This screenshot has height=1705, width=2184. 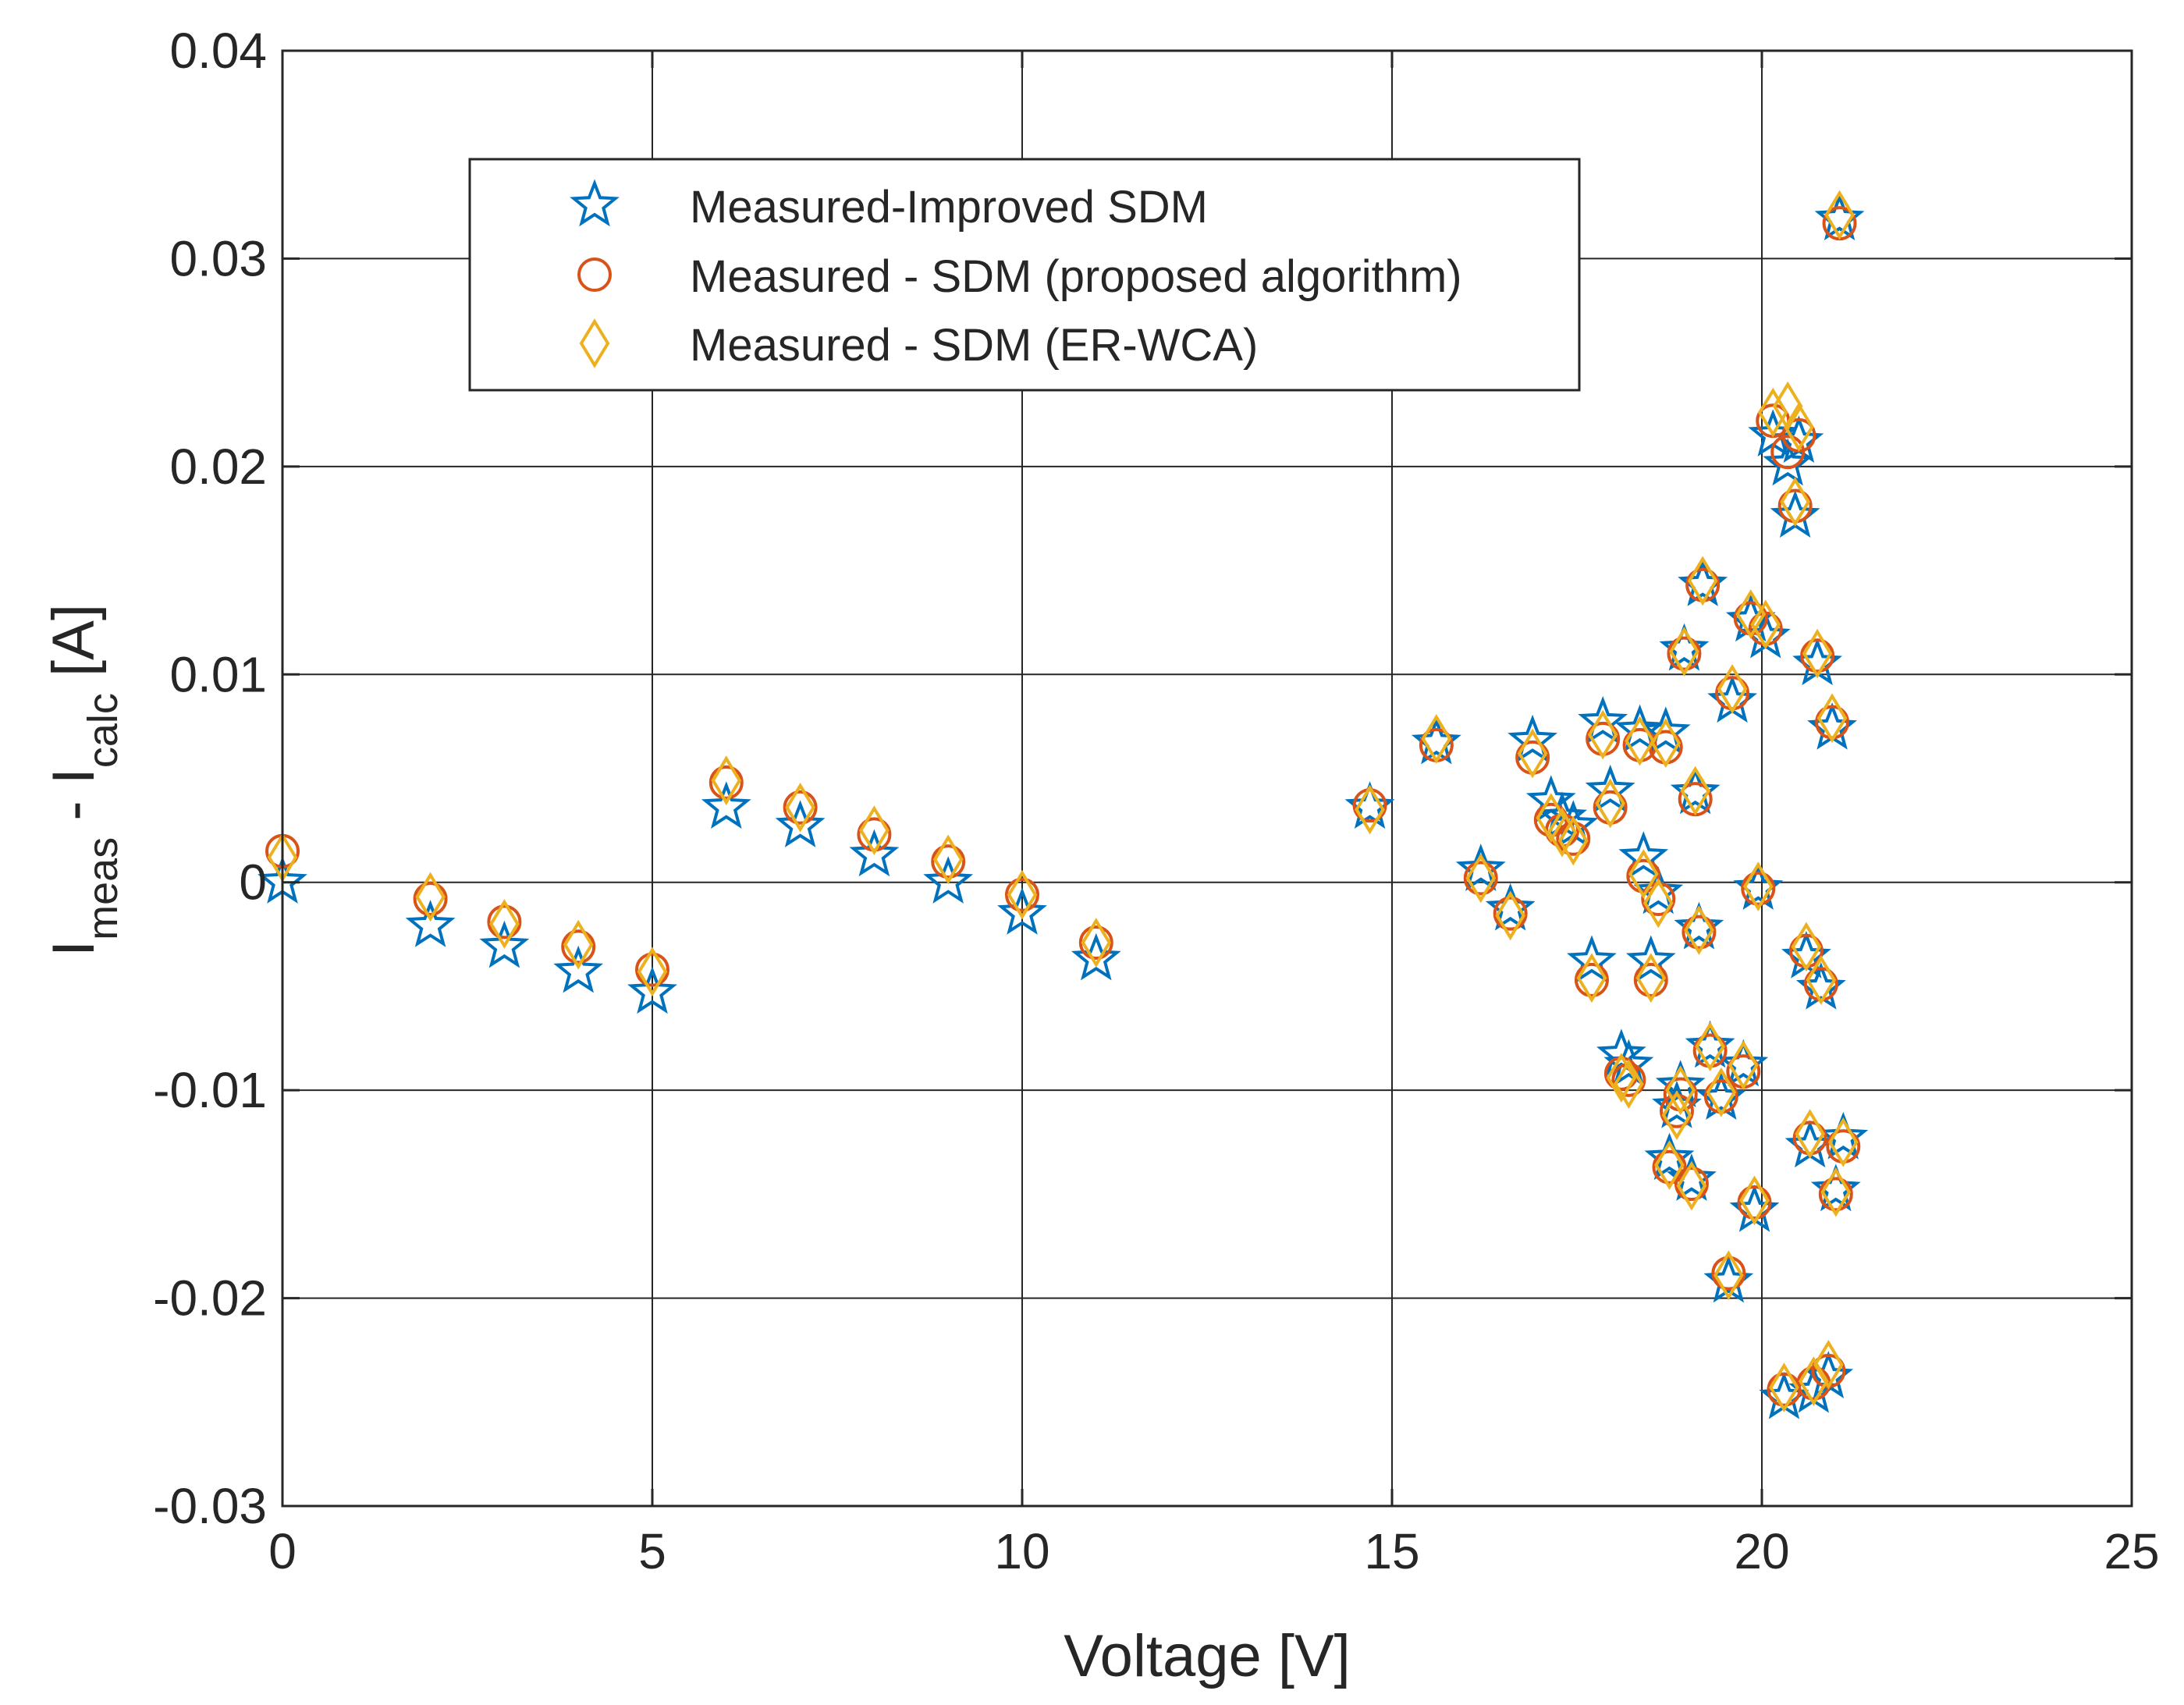 I want to click on x-tick-label: 10, so click(x=1022, y=1551).